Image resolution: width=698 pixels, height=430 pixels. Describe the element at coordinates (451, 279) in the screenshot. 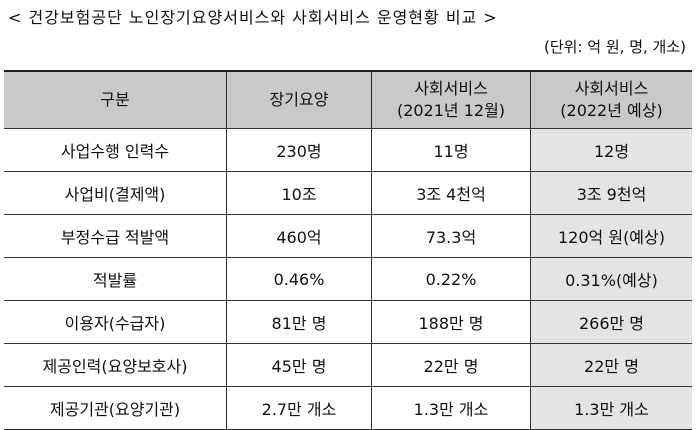

I see `cell: 0.22%` at that location.